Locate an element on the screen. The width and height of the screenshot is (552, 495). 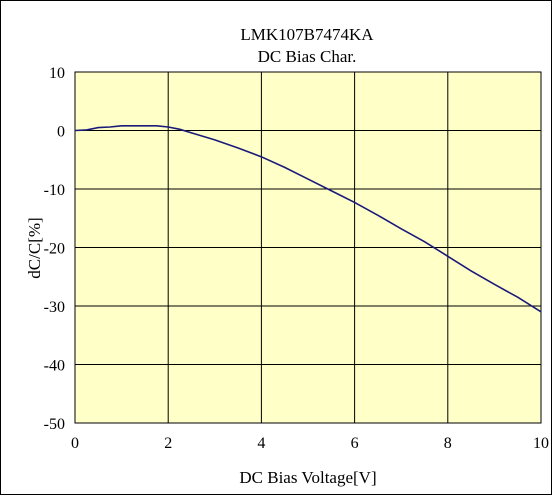
y-tick-label-1: 0 is located at coordinates (61, 132).